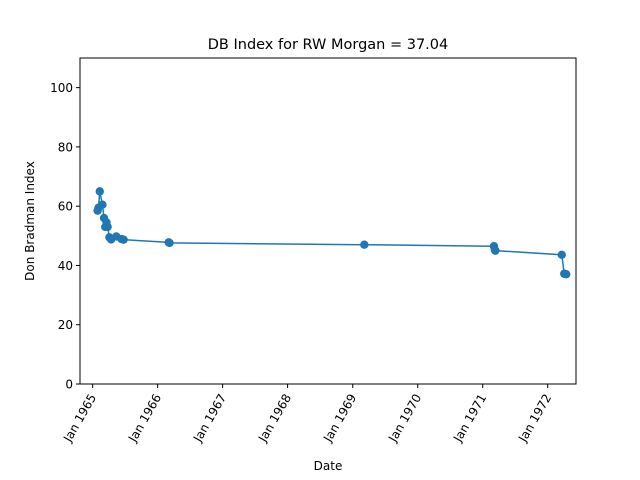 This screenshot has width=640, height=480. I want to click on chart-title: DB Index for RW Morgan = 37.04, so click(328, 45).